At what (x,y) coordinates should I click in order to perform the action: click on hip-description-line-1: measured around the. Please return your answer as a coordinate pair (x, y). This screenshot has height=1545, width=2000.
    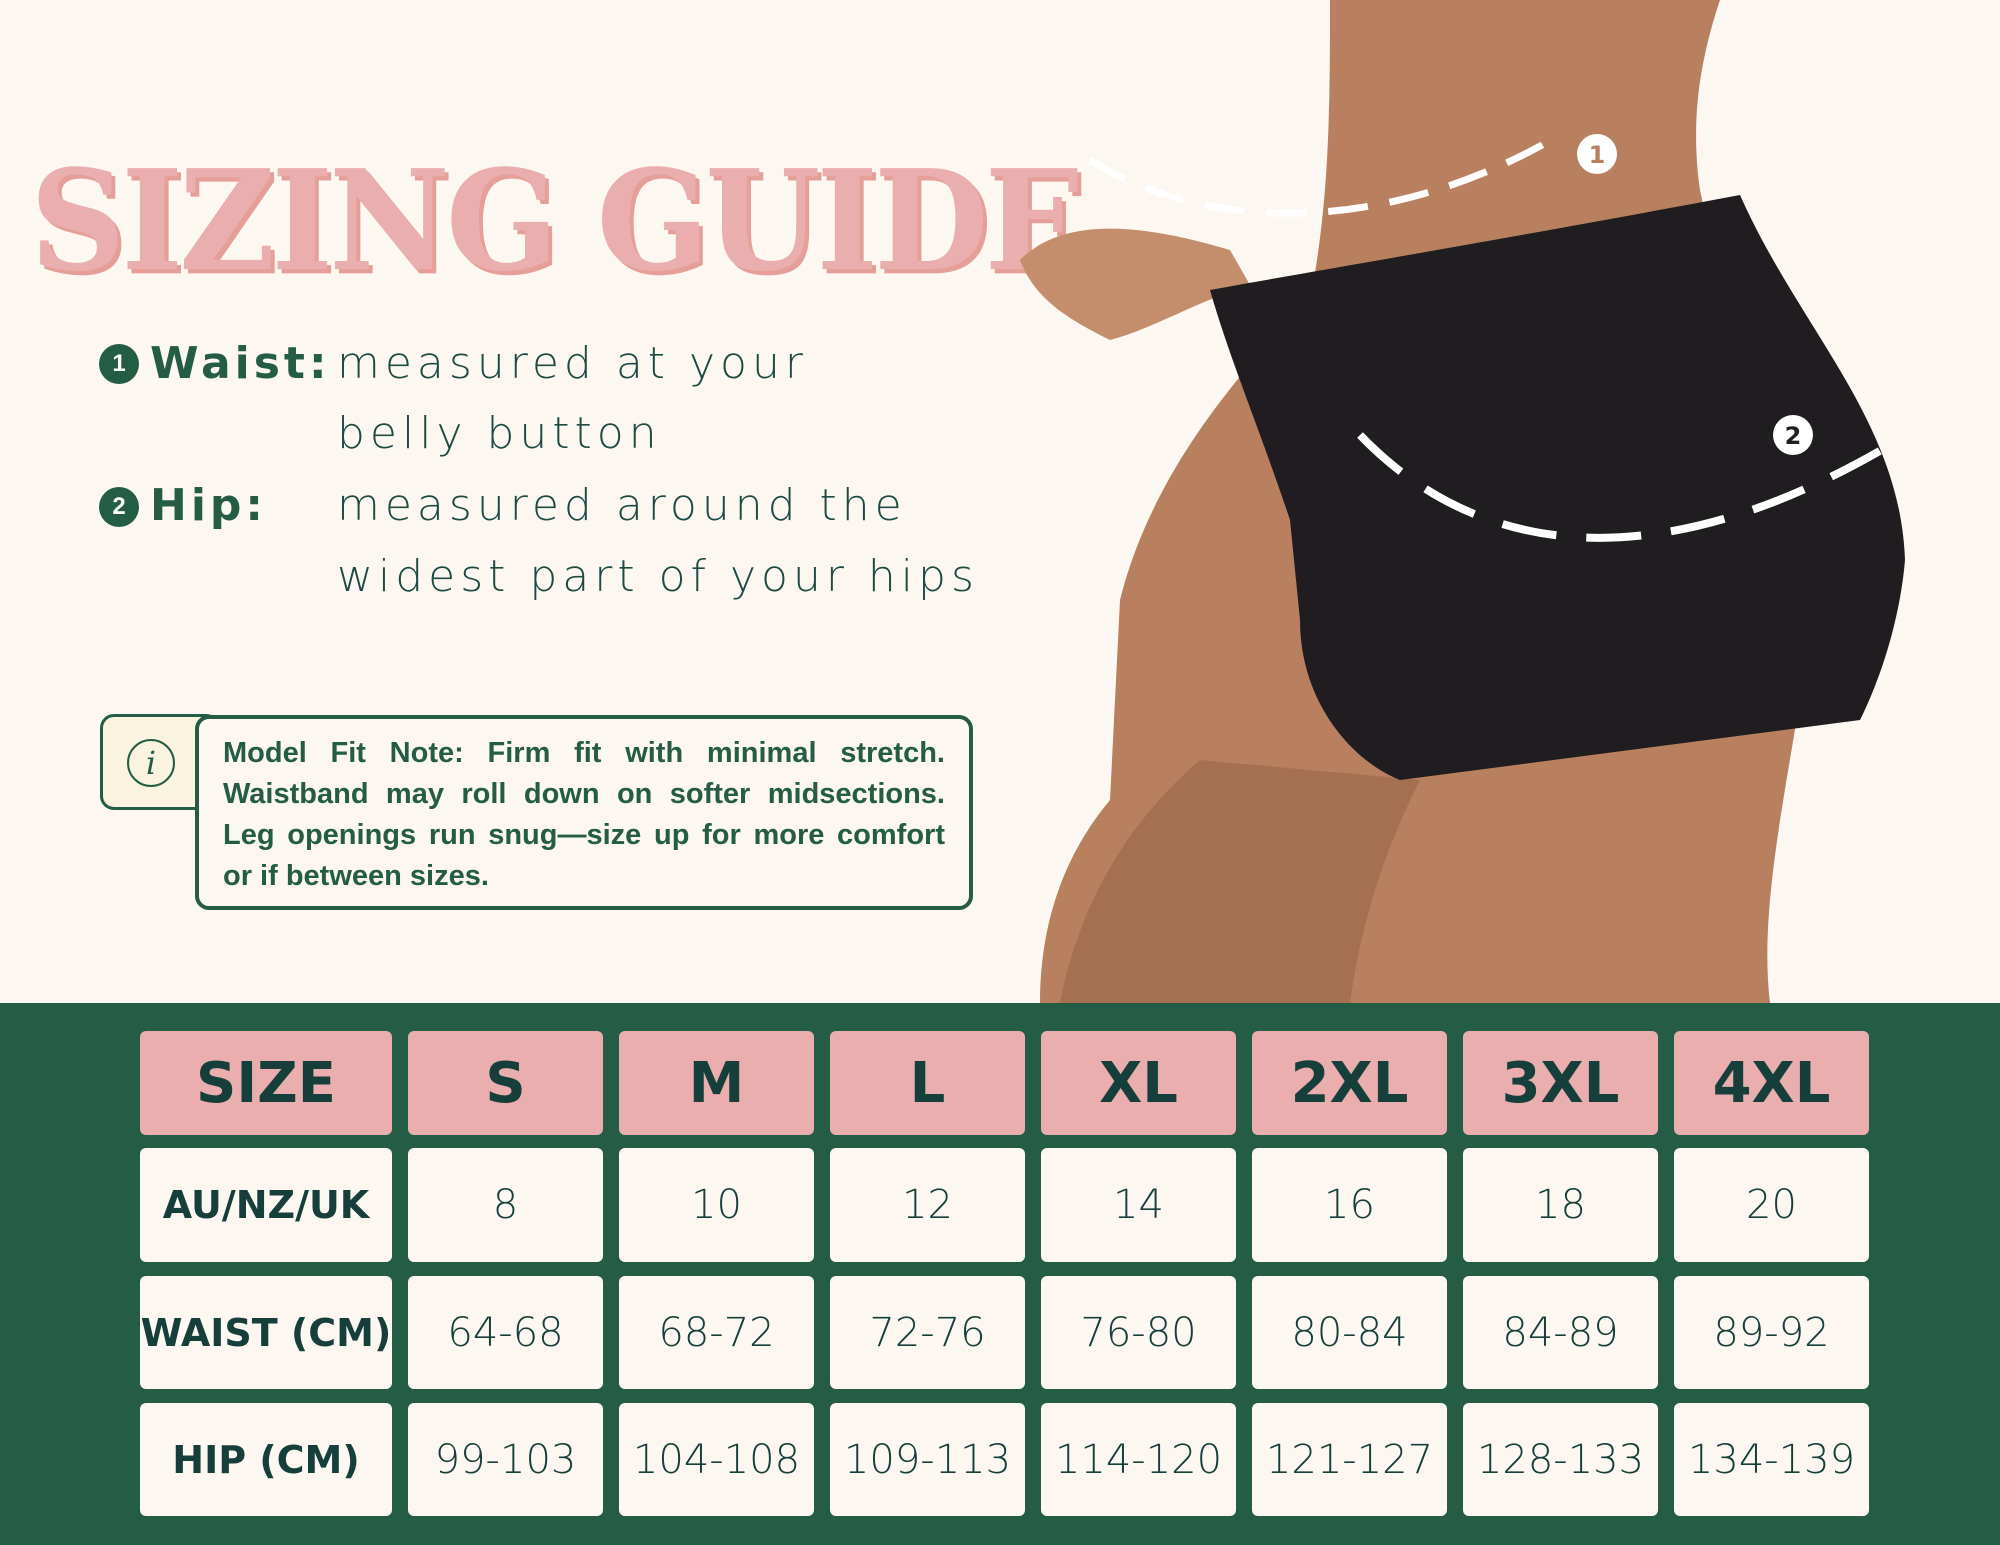
    Looking at the image, I should click on (622, 505).